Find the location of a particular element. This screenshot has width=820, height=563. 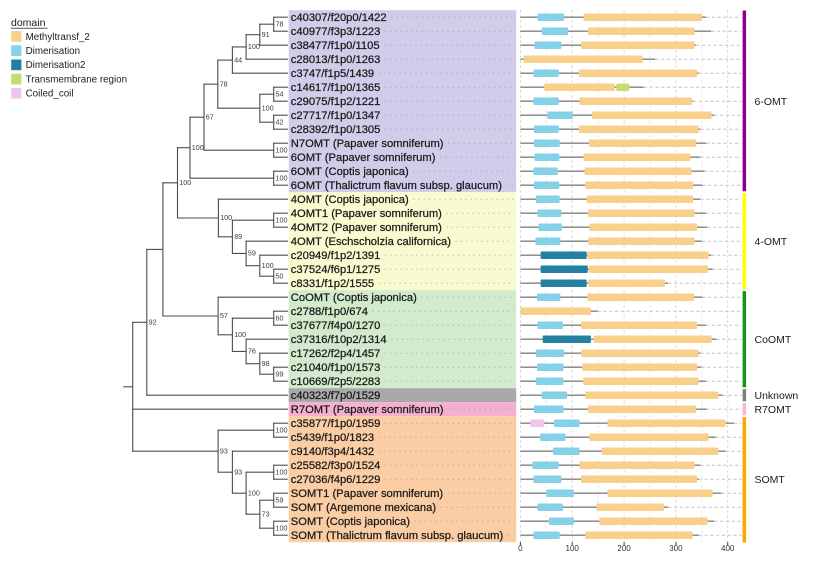

svg-text: 6OMT (Papaver somniferum) is located at coordinates (363, 158).